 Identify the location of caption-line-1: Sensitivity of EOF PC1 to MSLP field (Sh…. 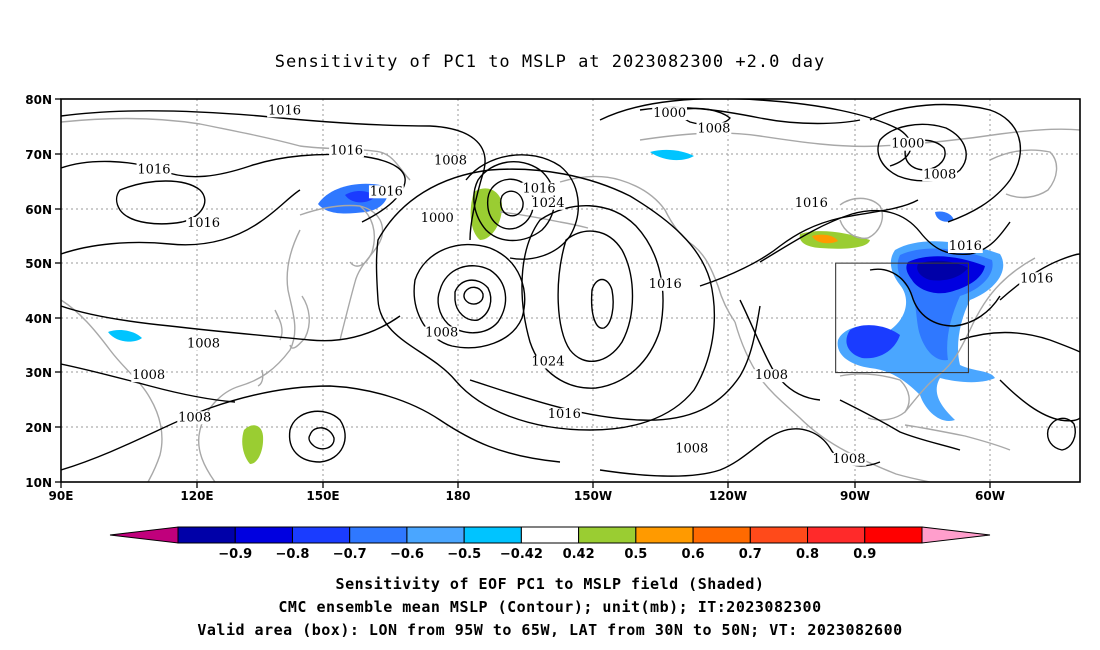
(550, 584).